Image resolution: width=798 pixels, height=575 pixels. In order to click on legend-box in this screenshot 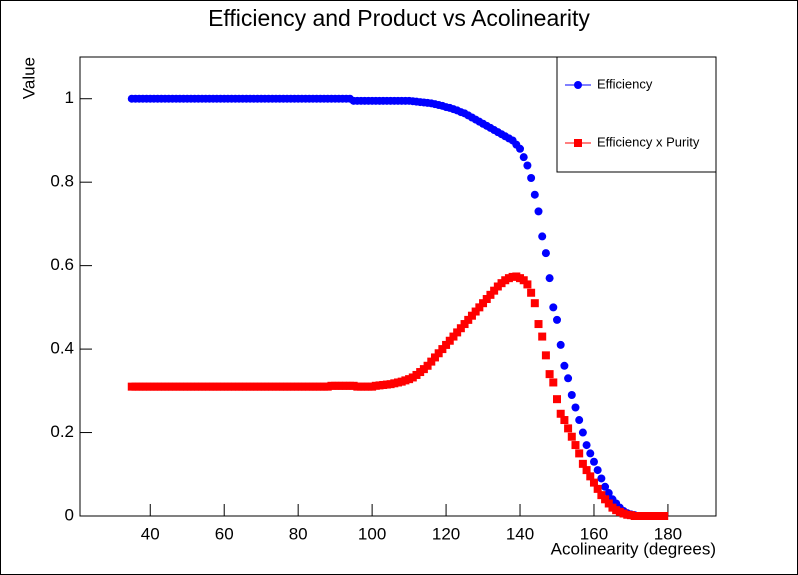, I will do `click(636, 114)`.